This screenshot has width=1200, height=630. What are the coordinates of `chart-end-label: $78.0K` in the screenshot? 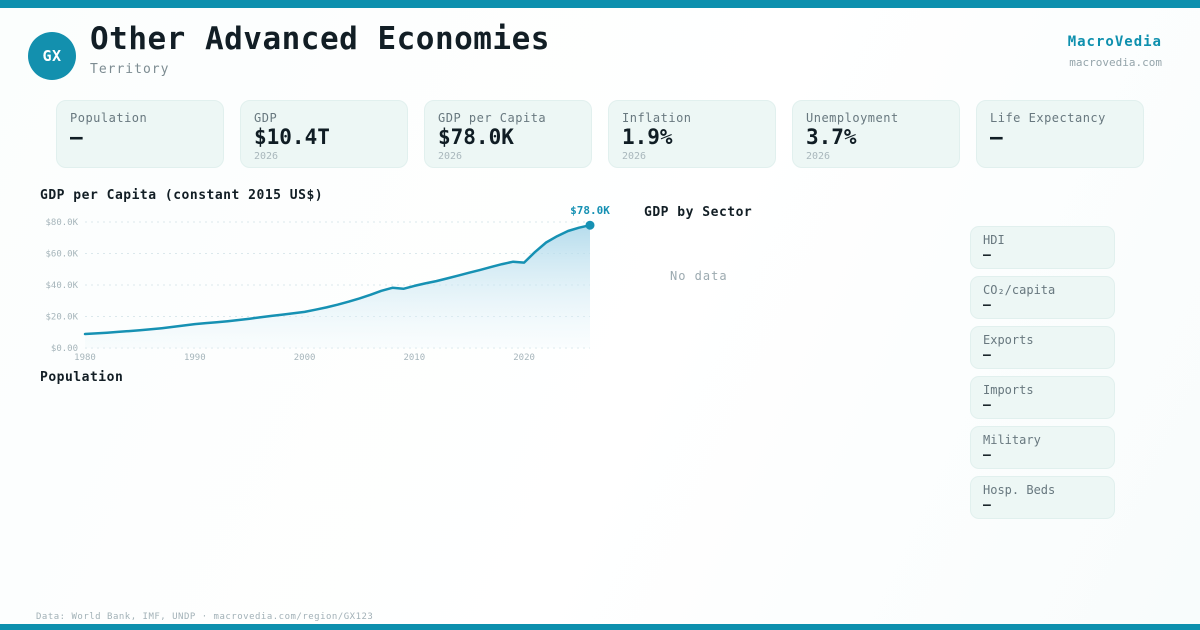 It's located at (590, 210).